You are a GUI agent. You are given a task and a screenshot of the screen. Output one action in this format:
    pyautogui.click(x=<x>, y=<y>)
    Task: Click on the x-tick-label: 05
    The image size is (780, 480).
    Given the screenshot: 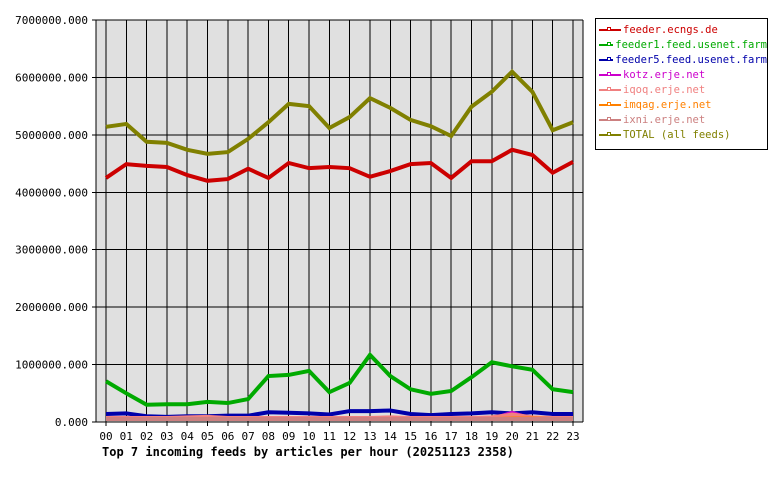 What is the action you would take?
    pyautogui.click(x=207, y=436)
    